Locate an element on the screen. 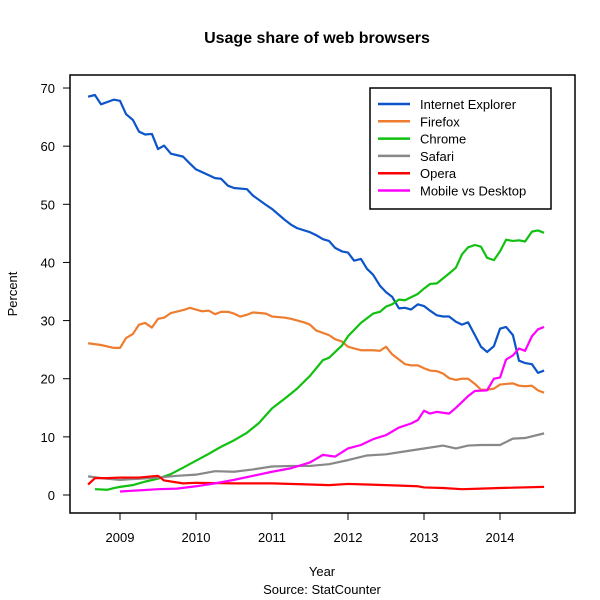 This screenshot has height=600, width=600. y-axis-label: Percent is located at coordinates (12, 293).